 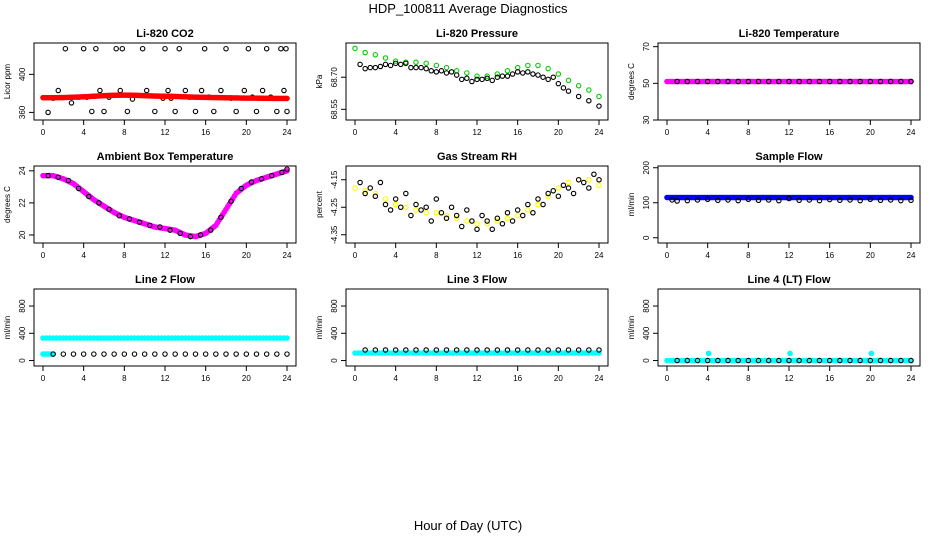 I want to click on y-tick-label: 70, so click(x=646, y=46).